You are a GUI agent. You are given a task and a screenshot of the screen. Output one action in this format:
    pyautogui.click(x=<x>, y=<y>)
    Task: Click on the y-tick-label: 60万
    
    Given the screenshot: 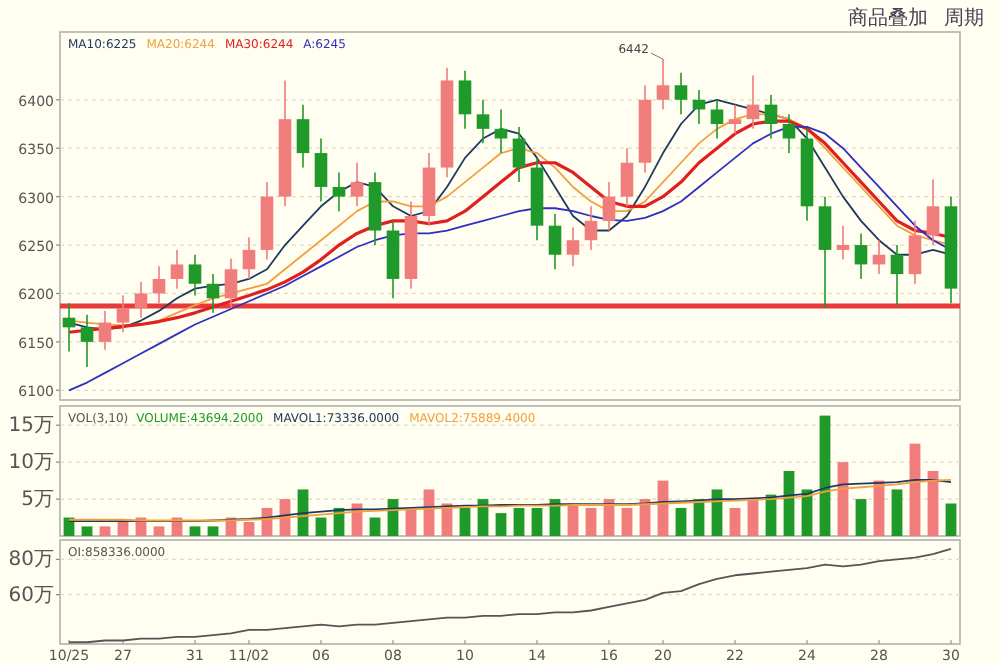 What is the action you would take?
    pyautogui.click(x=31, y=595)
    